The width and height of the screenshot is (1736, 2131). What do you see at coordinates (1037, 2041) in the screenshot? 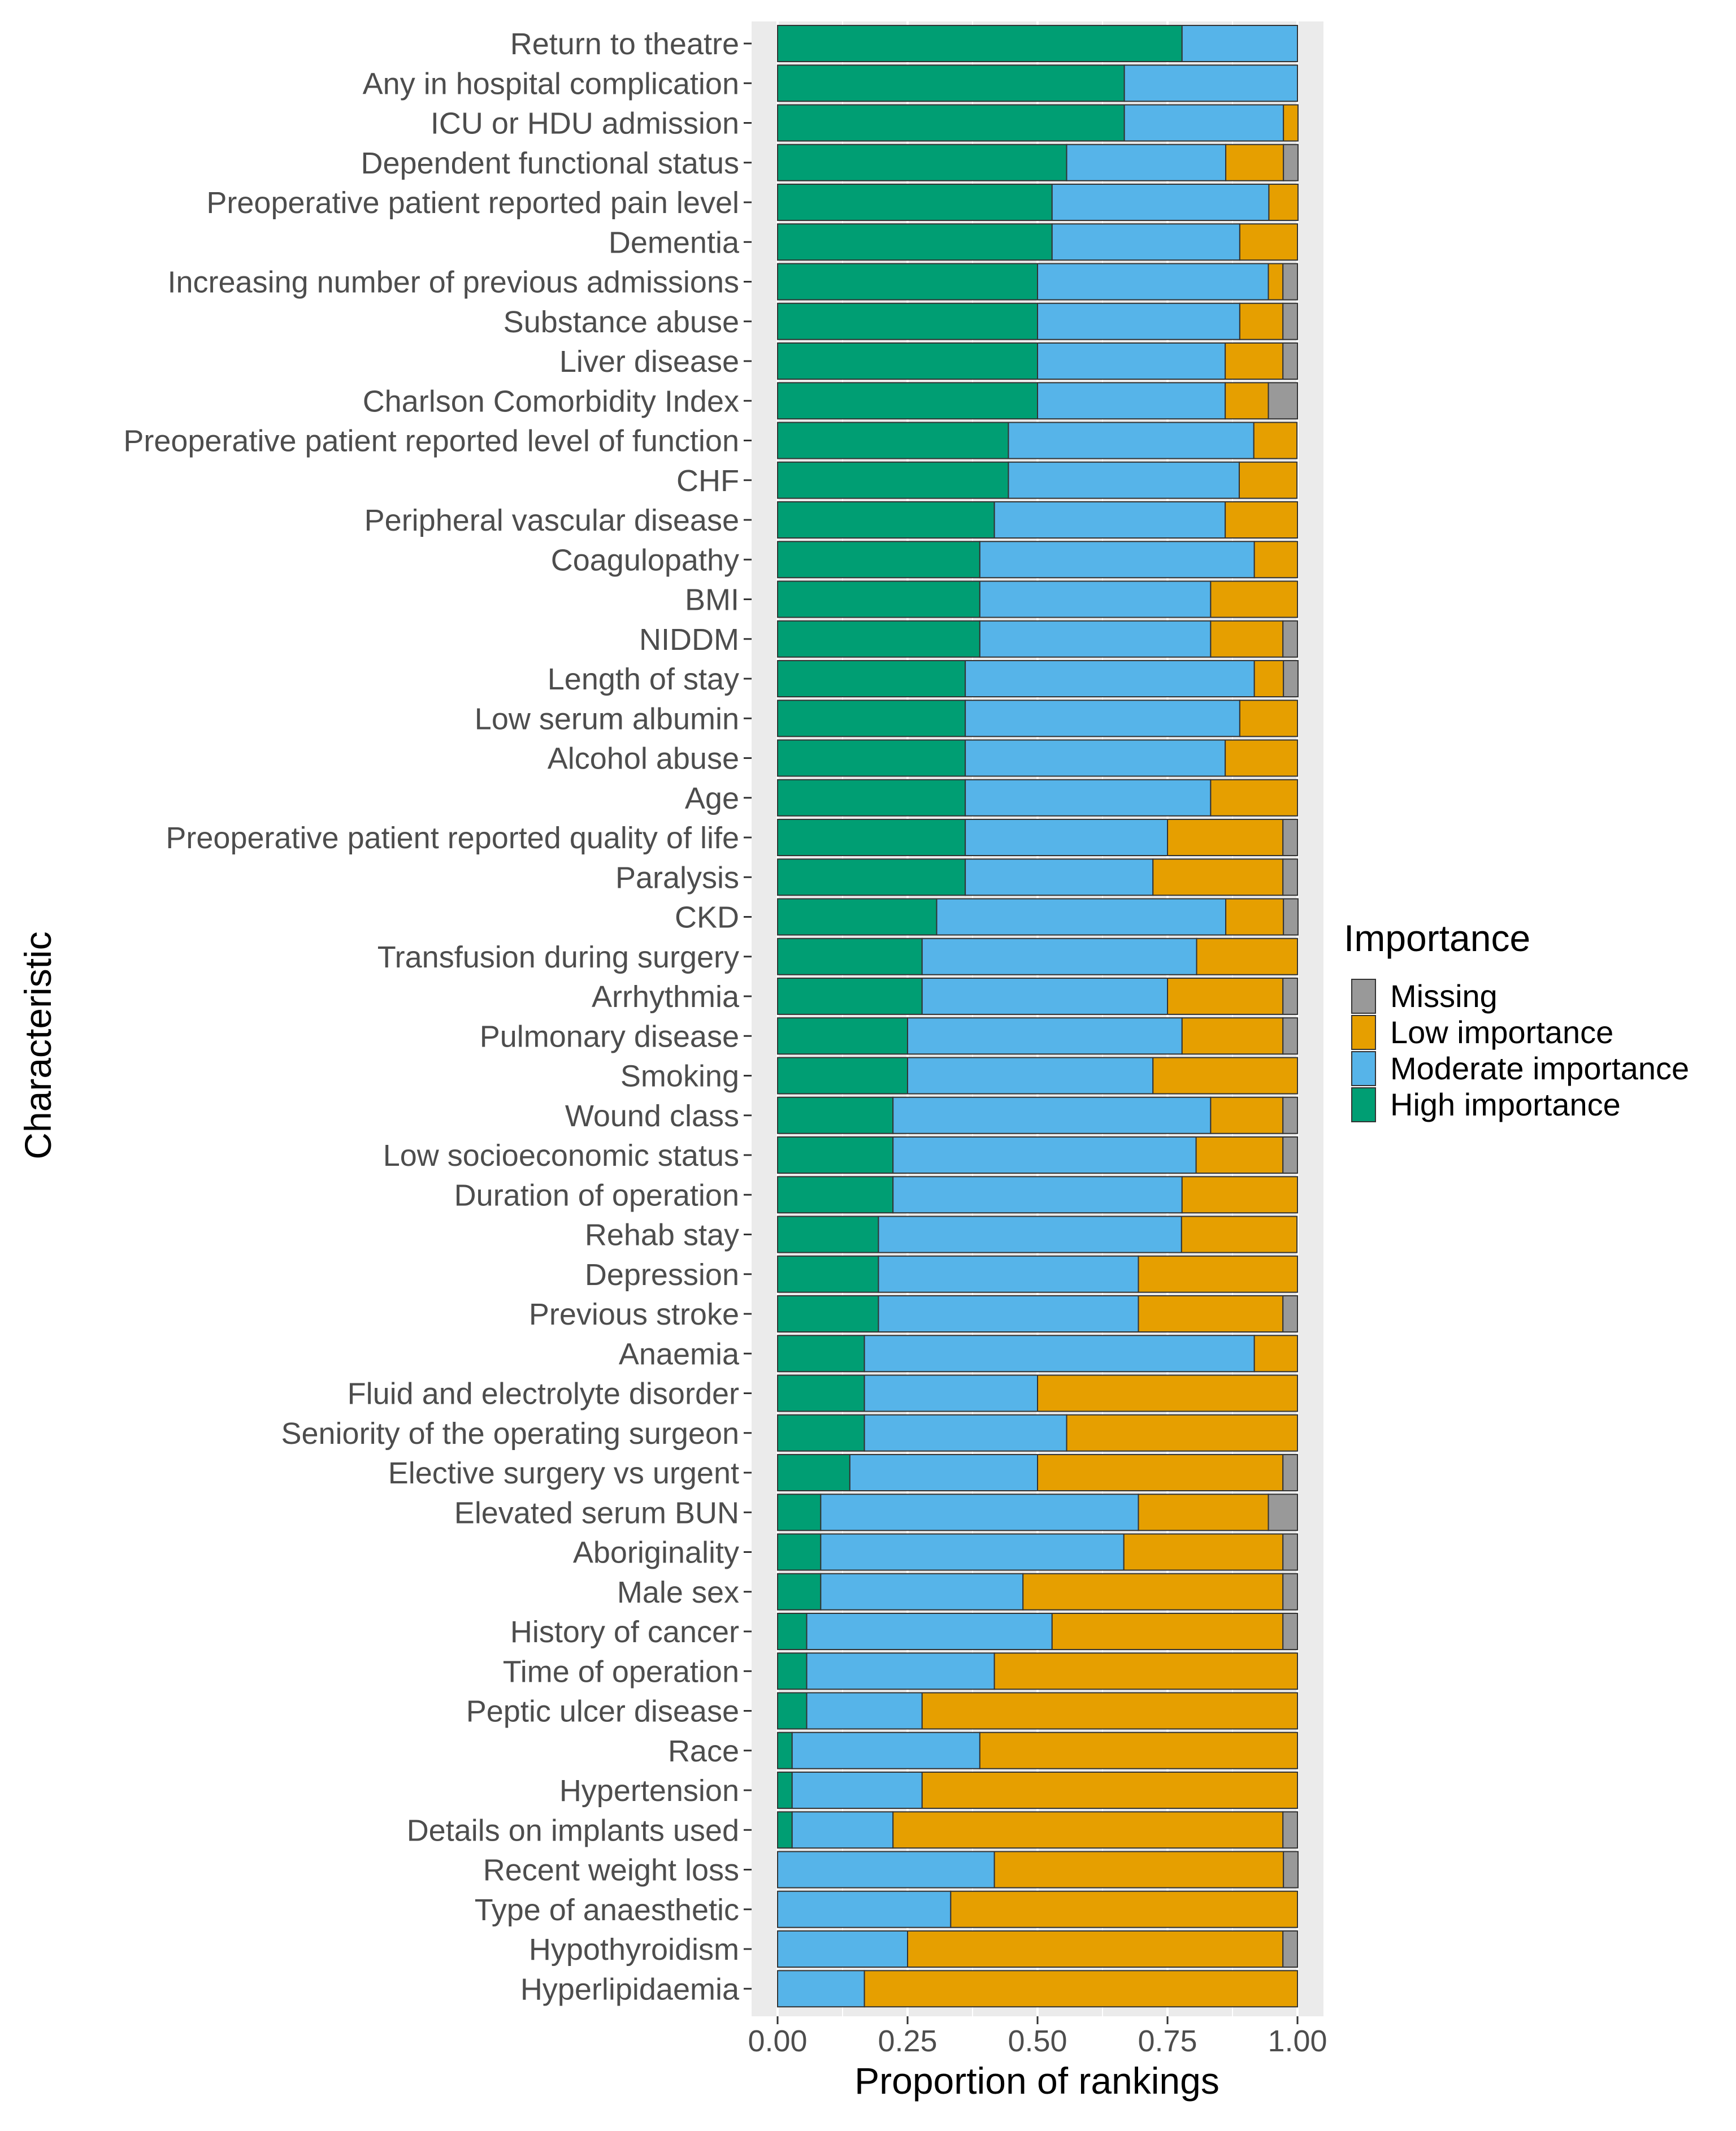
I see `x-tick-label: 0.50` at bounding box center [1037, 2041].